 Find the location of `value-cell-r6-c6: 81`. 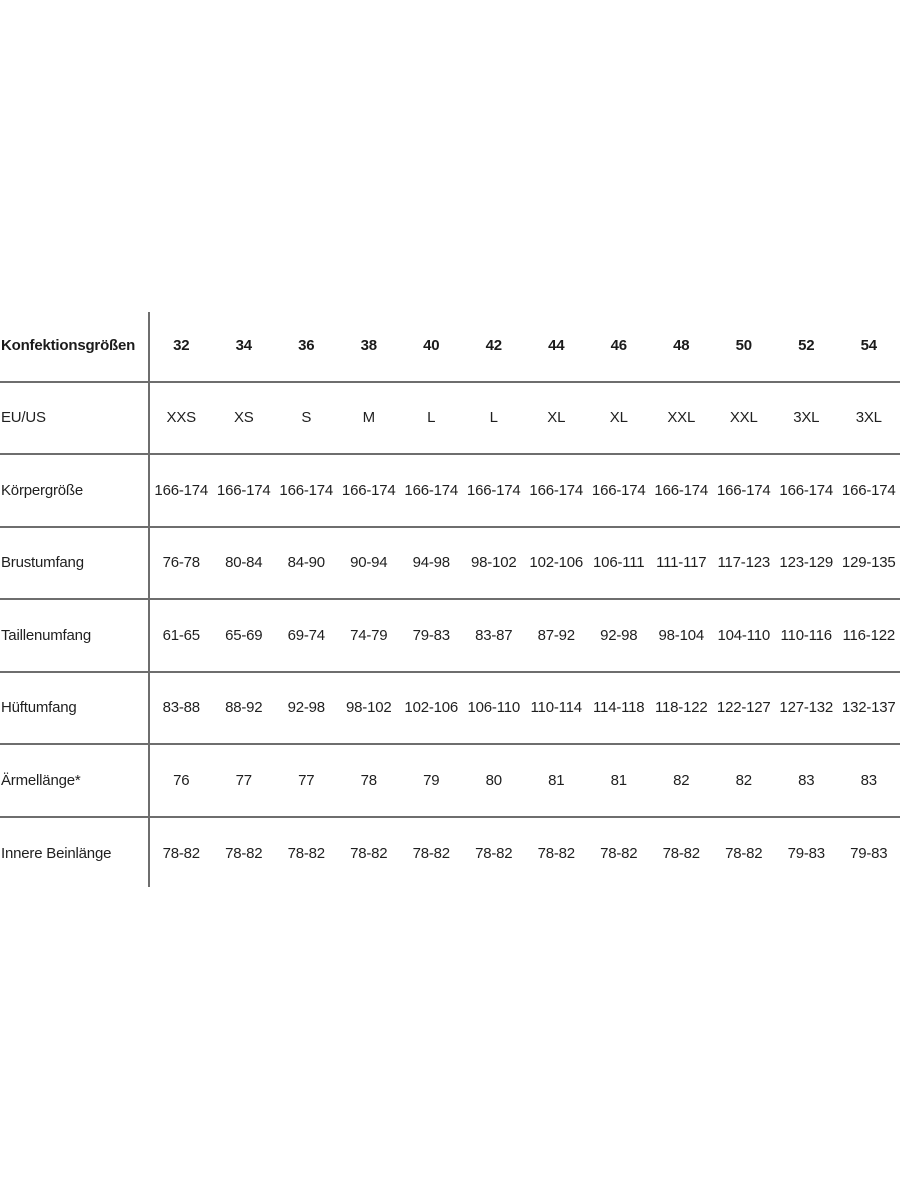

value-cell-r6-c6: 81 is located at coordinates (556, 780).